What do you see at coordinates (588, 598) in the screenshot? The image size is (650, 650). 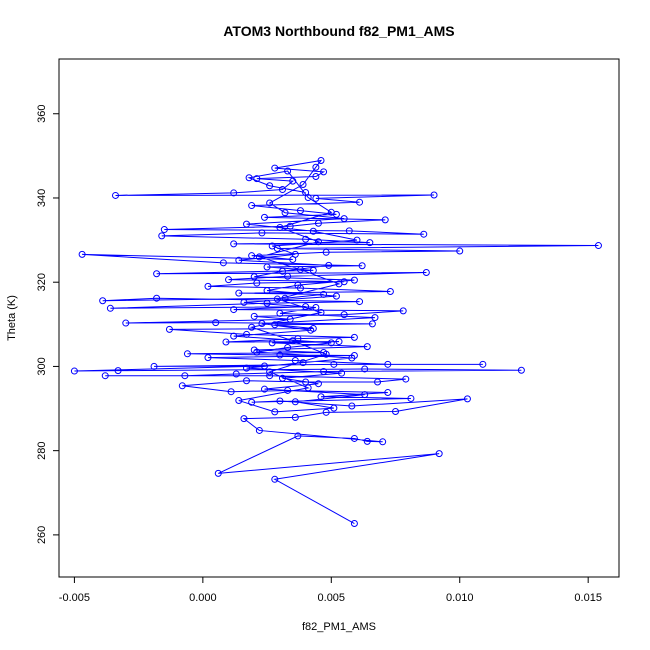 I see `x-tick-label: 0.015` at bounding box center [588, 598].